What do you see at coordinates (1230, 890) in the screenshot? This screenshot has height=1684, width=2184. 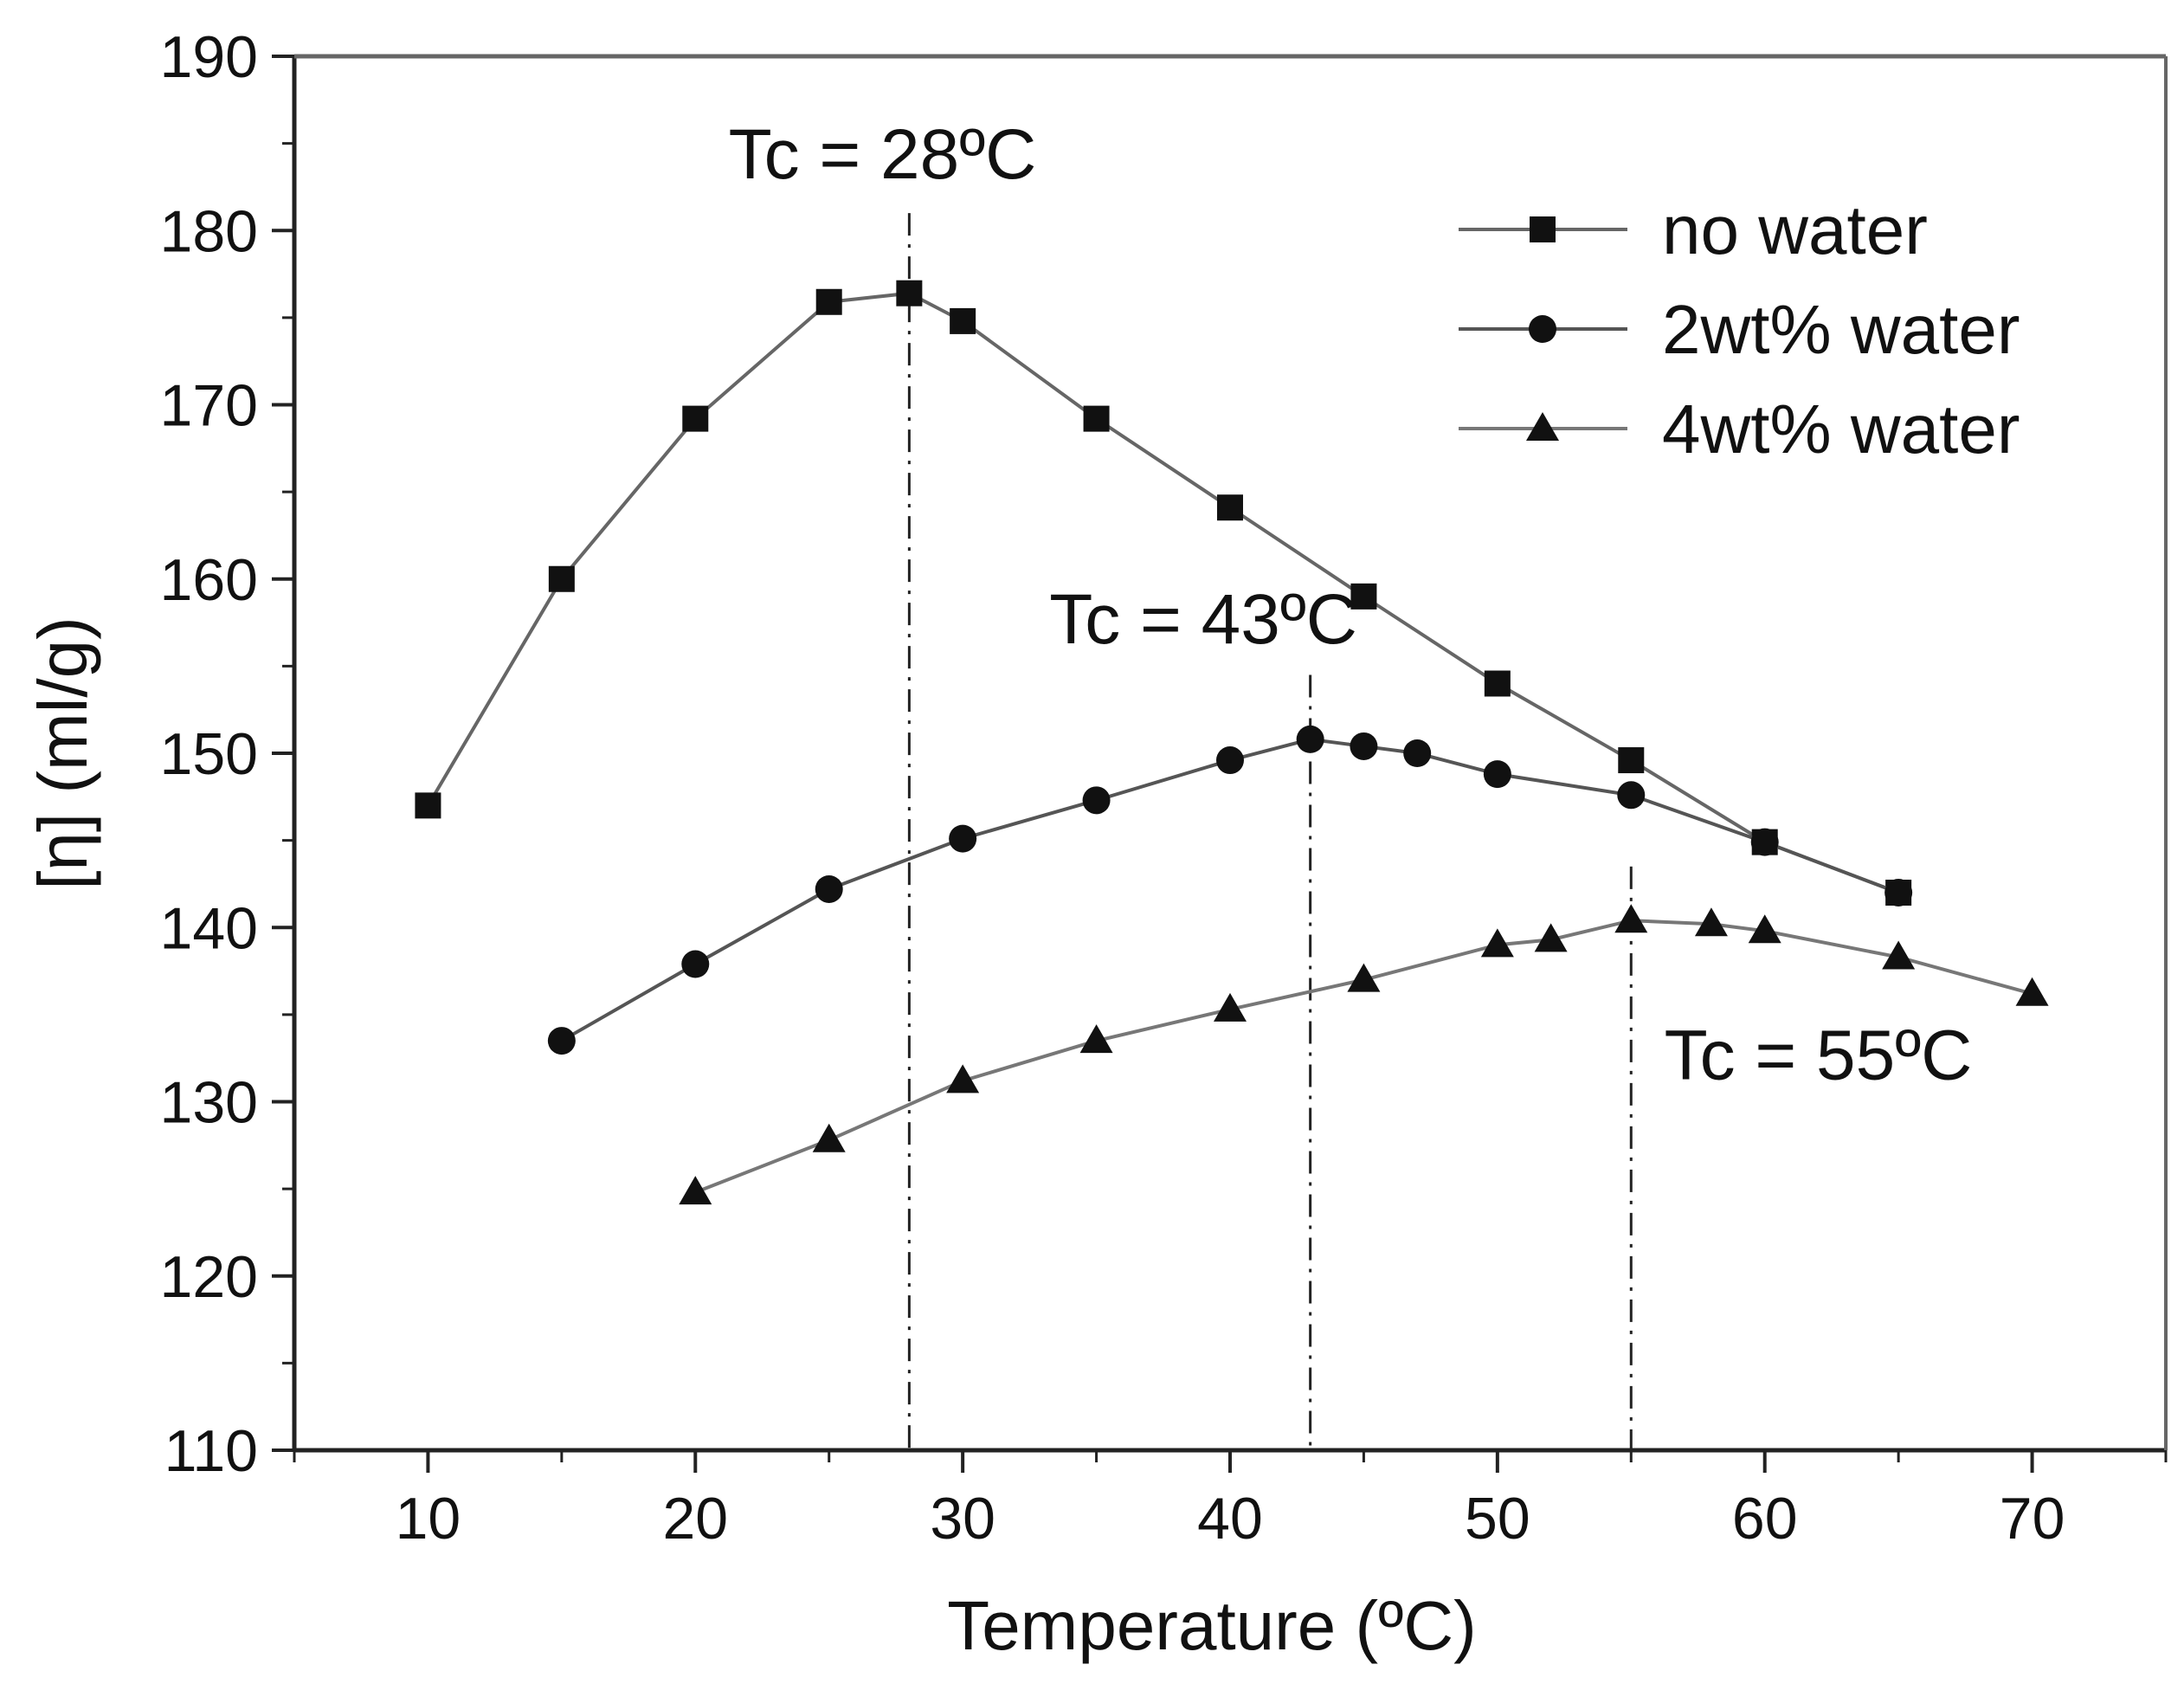 I see `series-circle` at bounding box center [1230, 890].